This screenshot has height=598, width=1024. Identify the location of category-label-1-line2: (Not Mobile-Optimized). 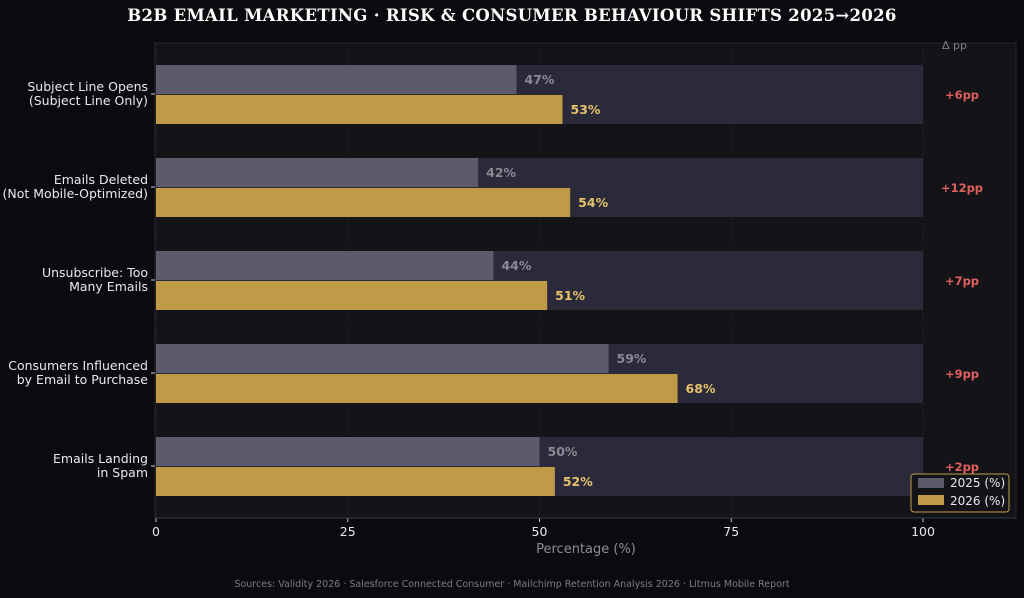
(75, 193).